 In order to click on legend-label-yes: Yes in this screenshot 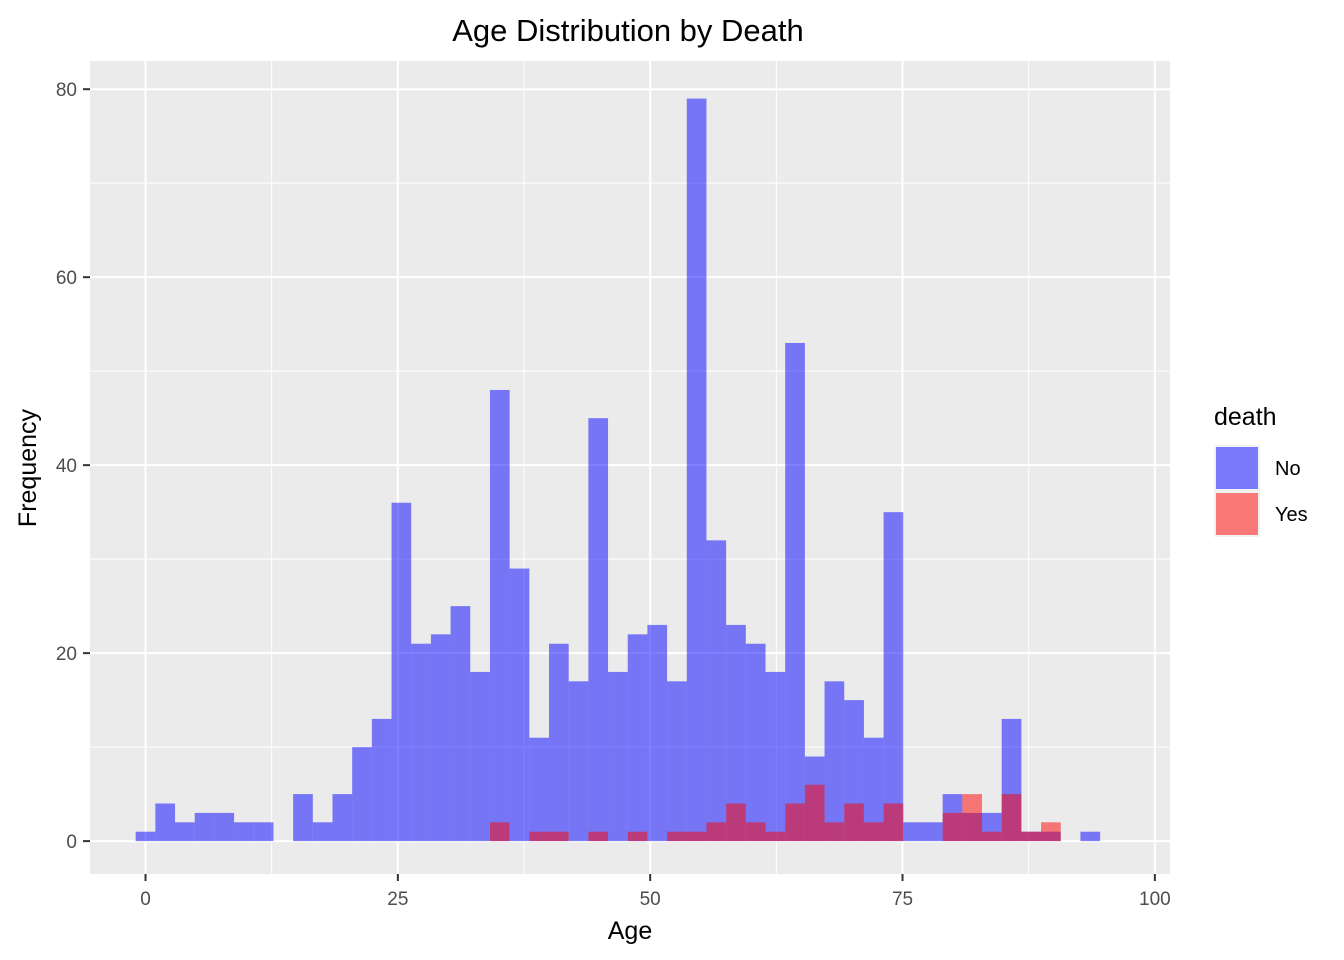, I will do `click(1291, 515)`.